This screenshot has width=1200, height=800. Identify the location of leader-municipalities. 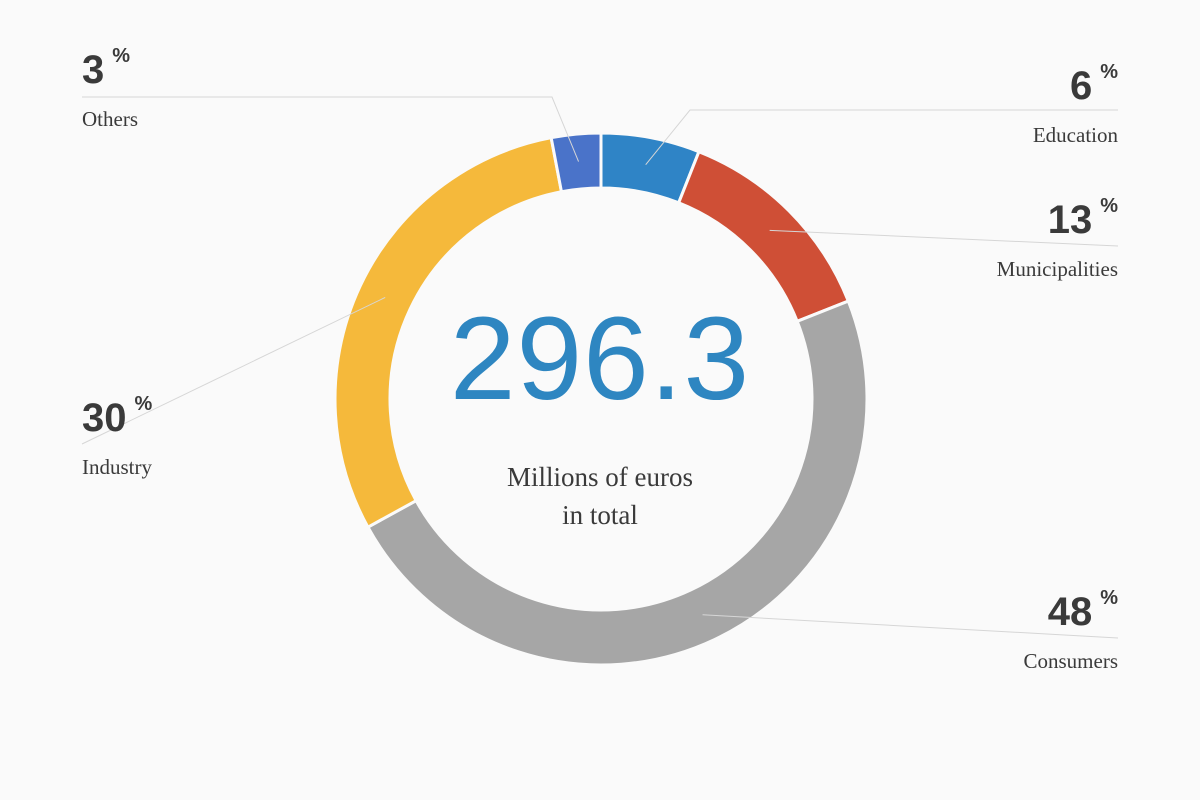
(944, 238).